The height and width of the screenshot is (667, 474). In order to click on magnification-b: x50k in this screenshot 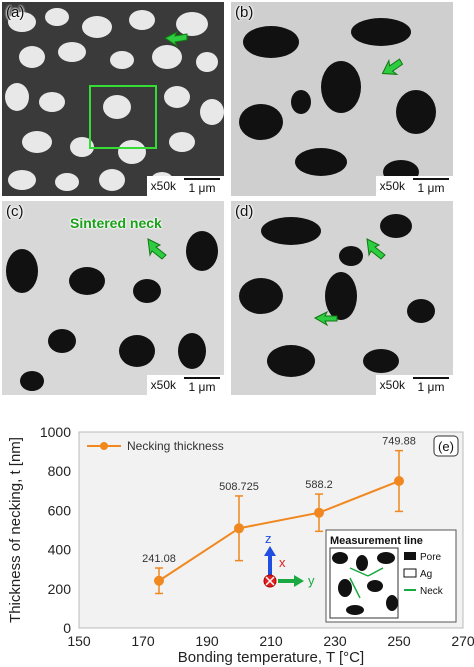, I will do `click(392, 186)`.